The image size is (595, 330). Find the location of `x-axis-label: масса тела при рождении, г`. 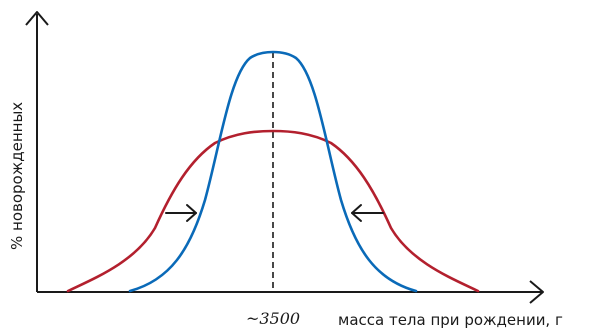

x-axis-label: масса тела при рождении, г is located at coordinates (450, 320).